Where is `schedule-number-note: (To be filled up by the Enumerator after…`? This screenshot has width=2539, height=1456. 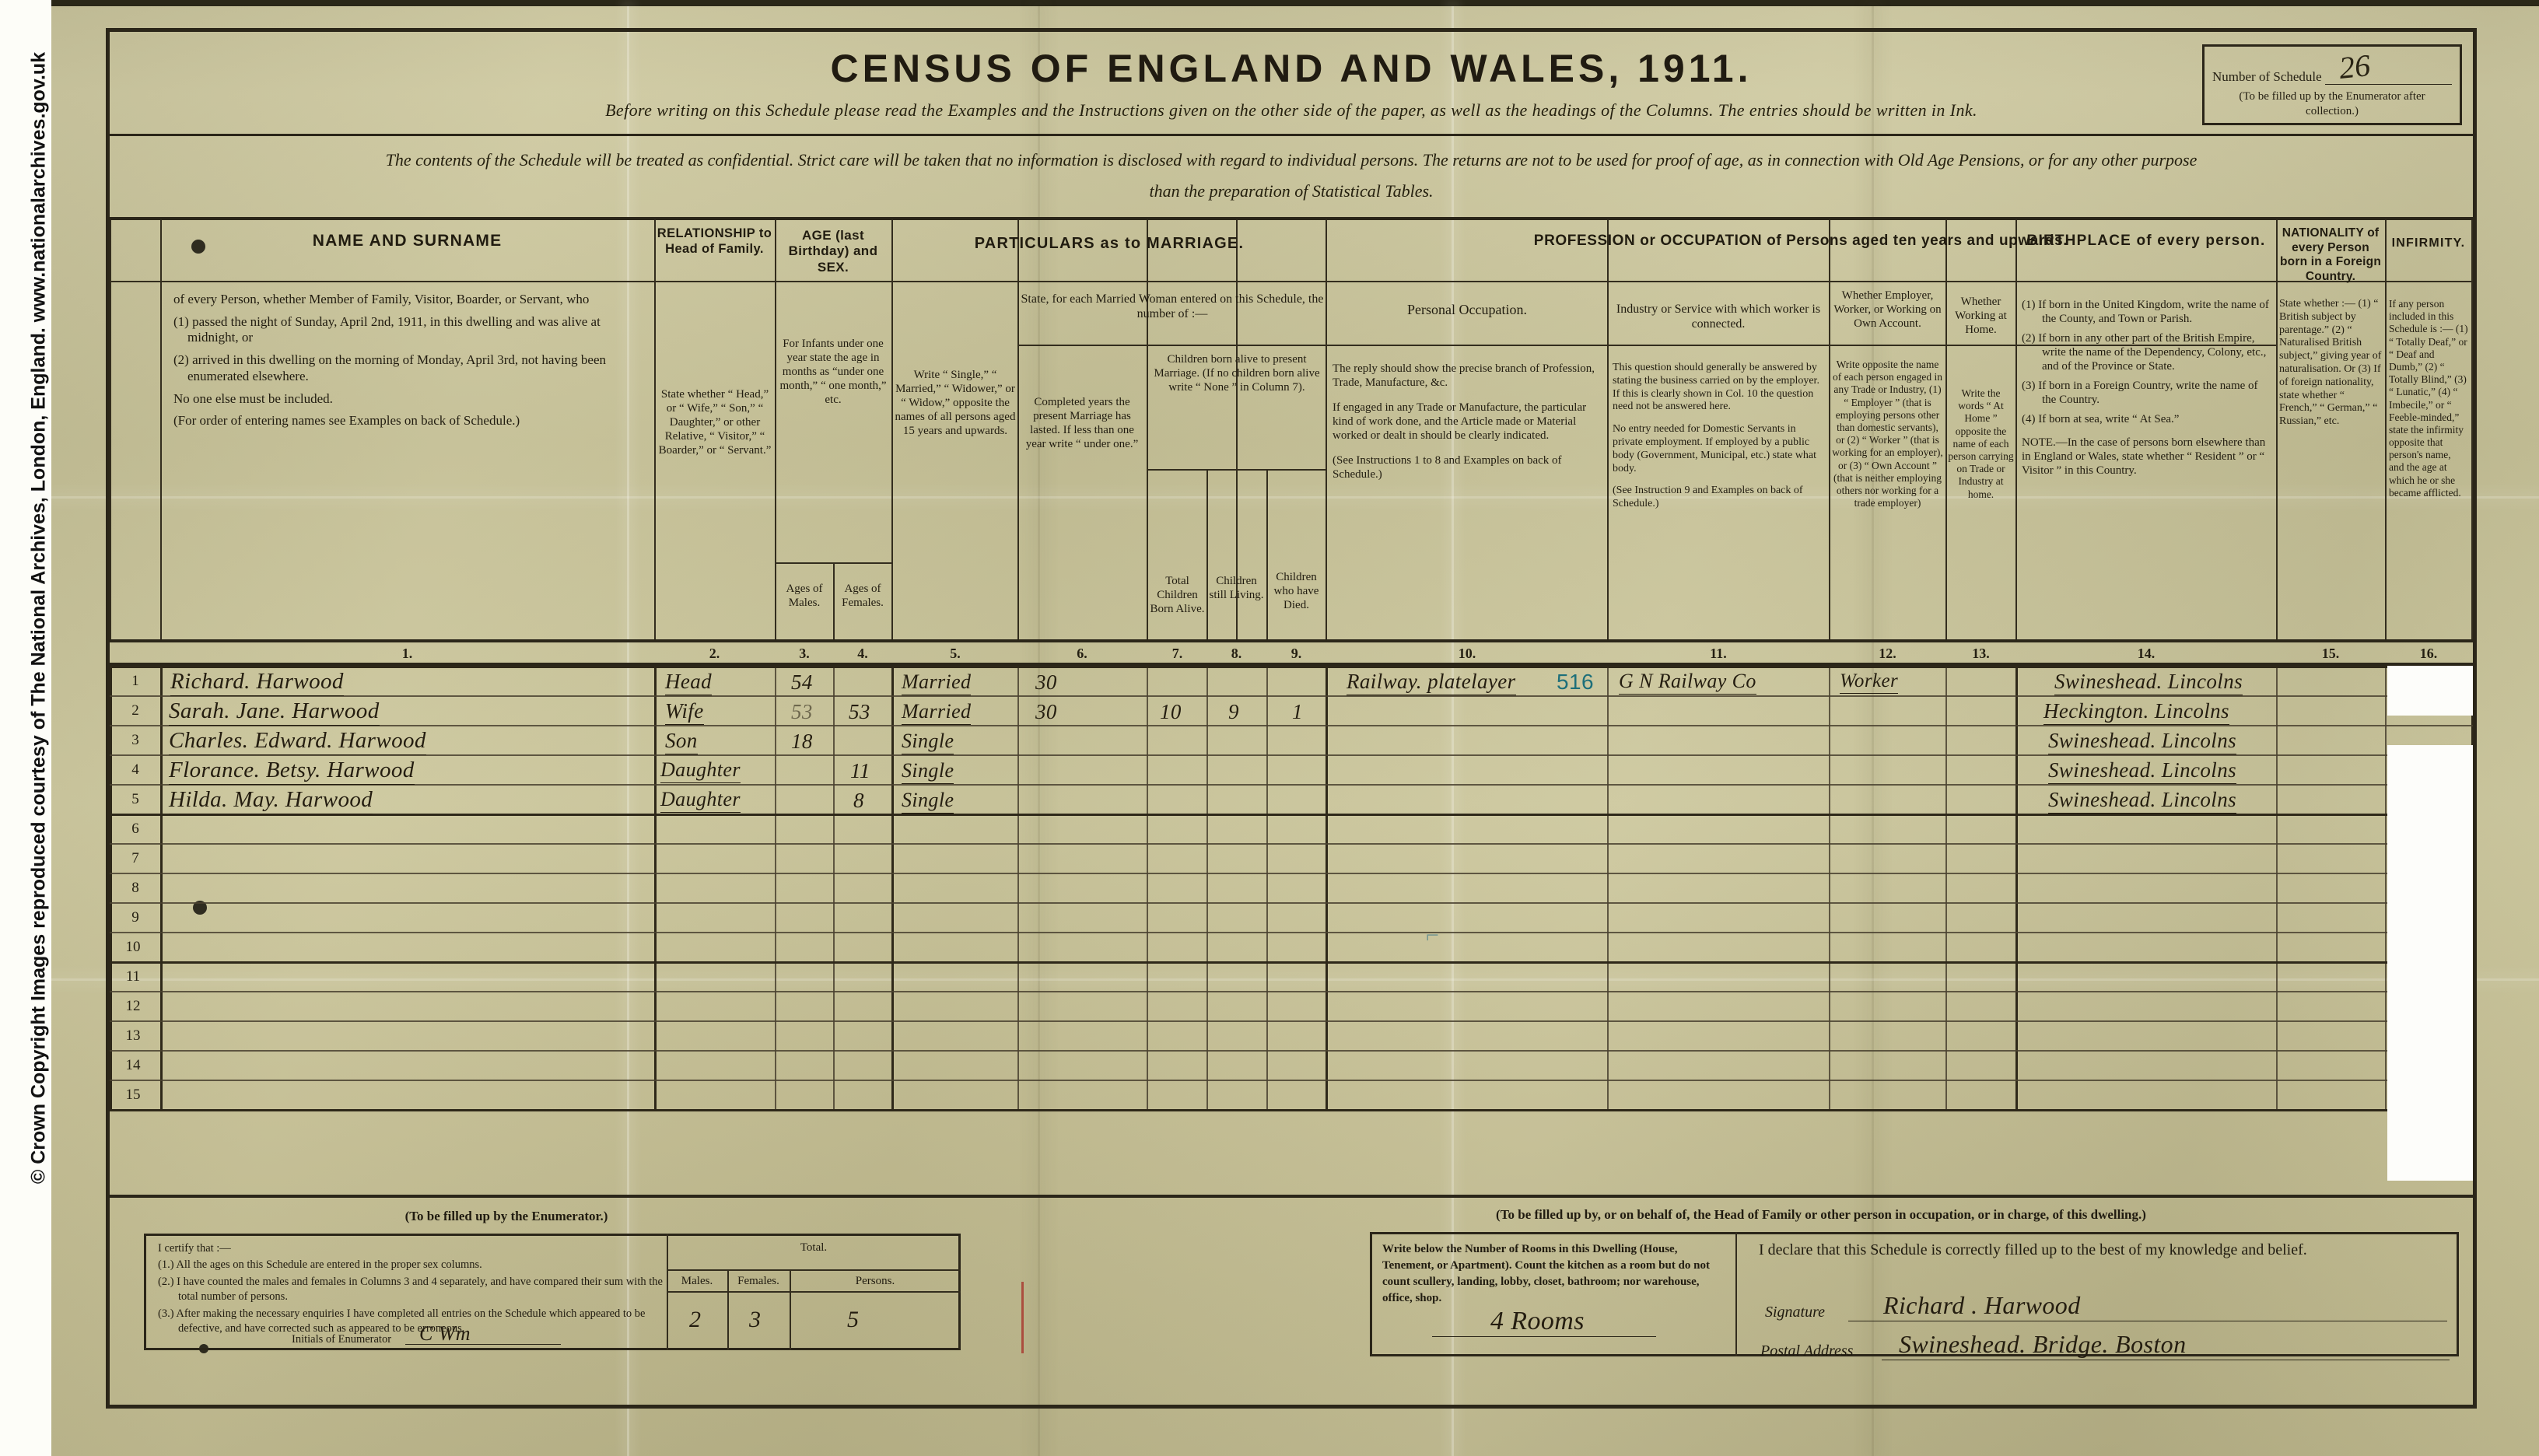 schedule-number-note: (To be filled up by the Enumerator after… is located at coordinates (2332, 104).